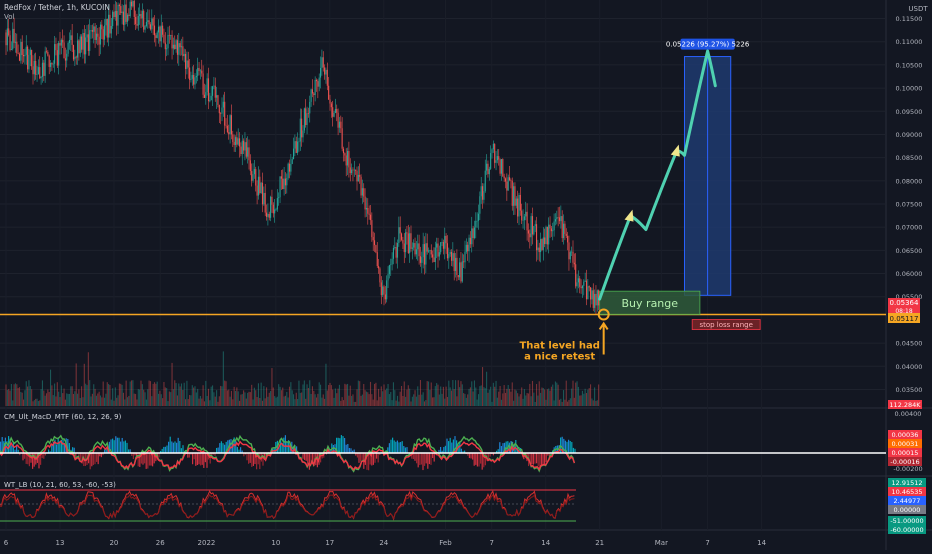  Describe the element at coordinates (559, 356) in the screenshot. I see `retest-note-line2: a nice retest` at that location.